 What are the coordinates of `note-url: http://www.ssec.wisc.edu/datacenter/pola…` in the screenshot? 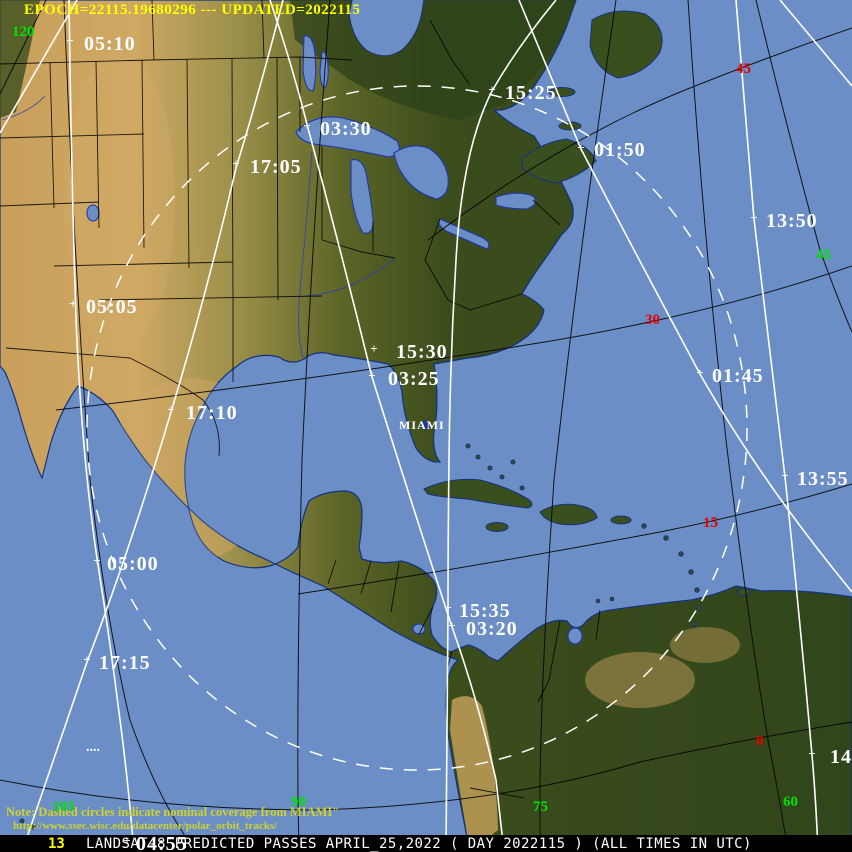 It's located at (145, 826).